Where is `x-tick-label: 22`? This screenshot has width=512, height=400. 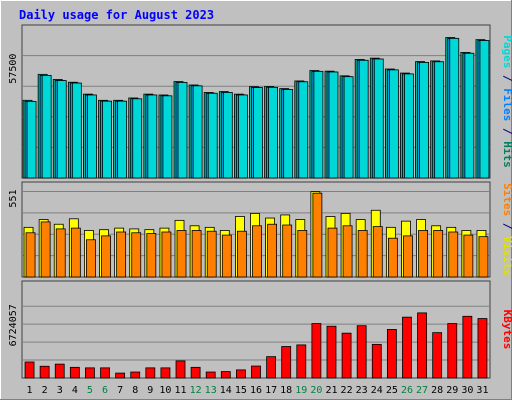
x-tick-label: 22 is located at coordinates (347, 390).